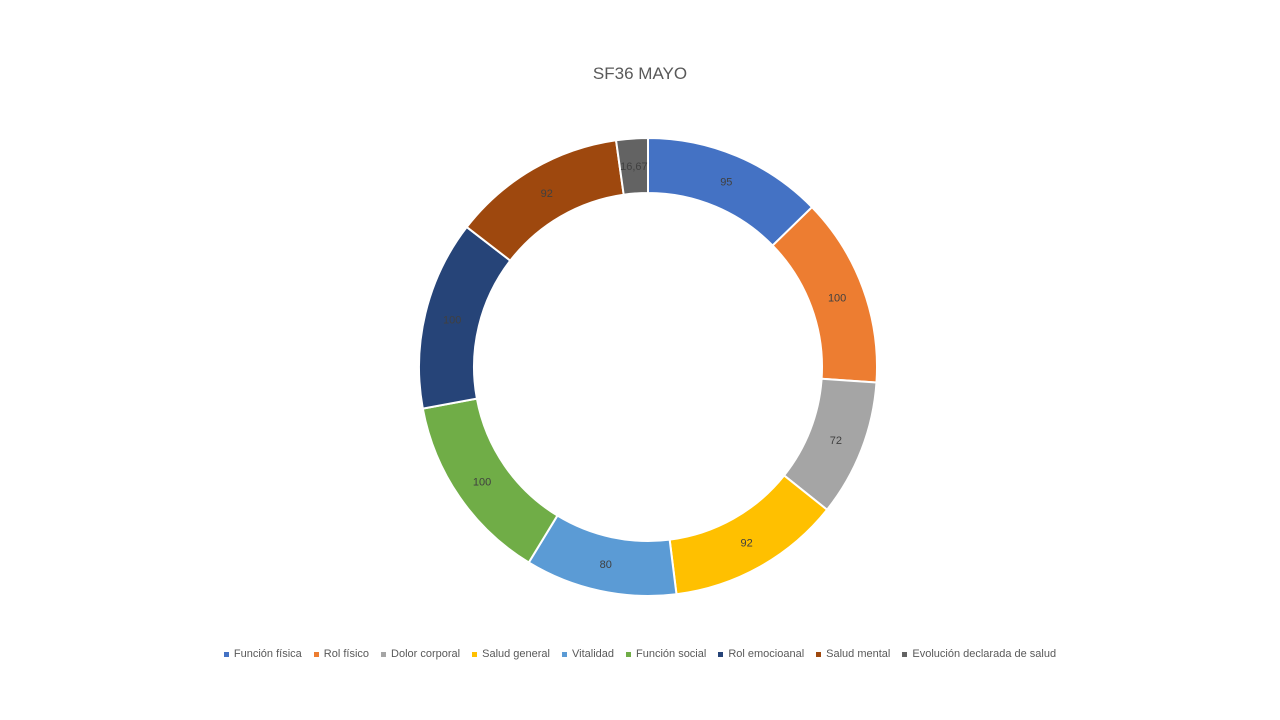 Image resolution: width=1280 pixels, height=720 pixels. I want to click on legend-item: Función social, so click(666, 654).